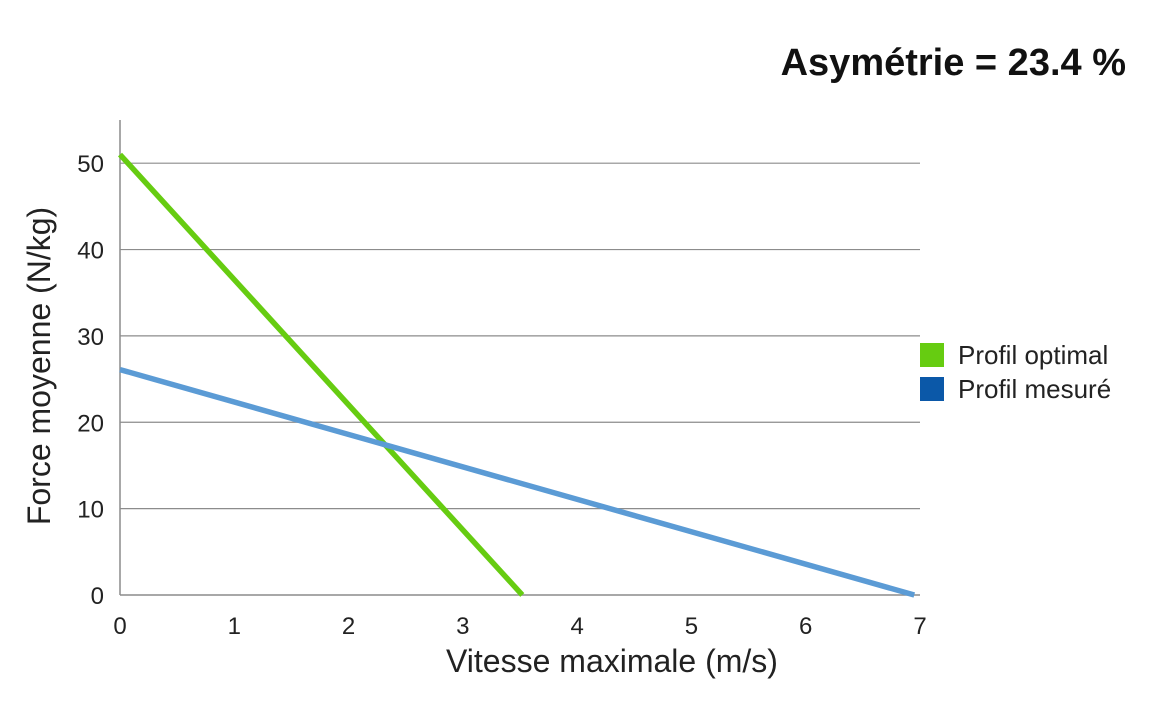 This screenshot has width=1170, height=716. Describe the element at coordinates (691, 626) in the screenshot. I see `x-tick-label: 5` at that location.